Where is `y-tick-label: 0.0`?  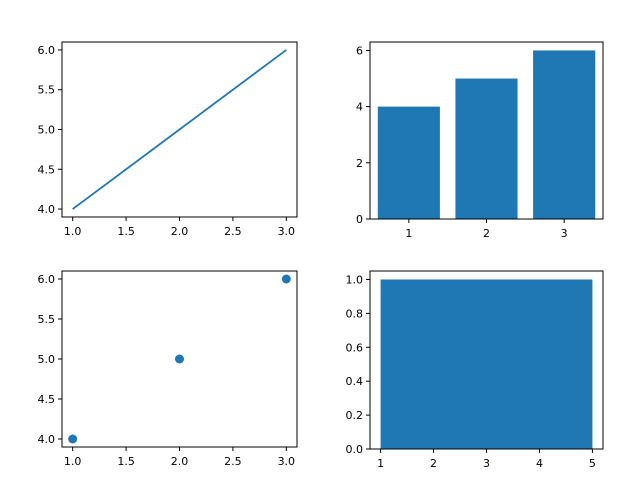 y-tick-label: 0.0 is located at coordinates (355, 449).